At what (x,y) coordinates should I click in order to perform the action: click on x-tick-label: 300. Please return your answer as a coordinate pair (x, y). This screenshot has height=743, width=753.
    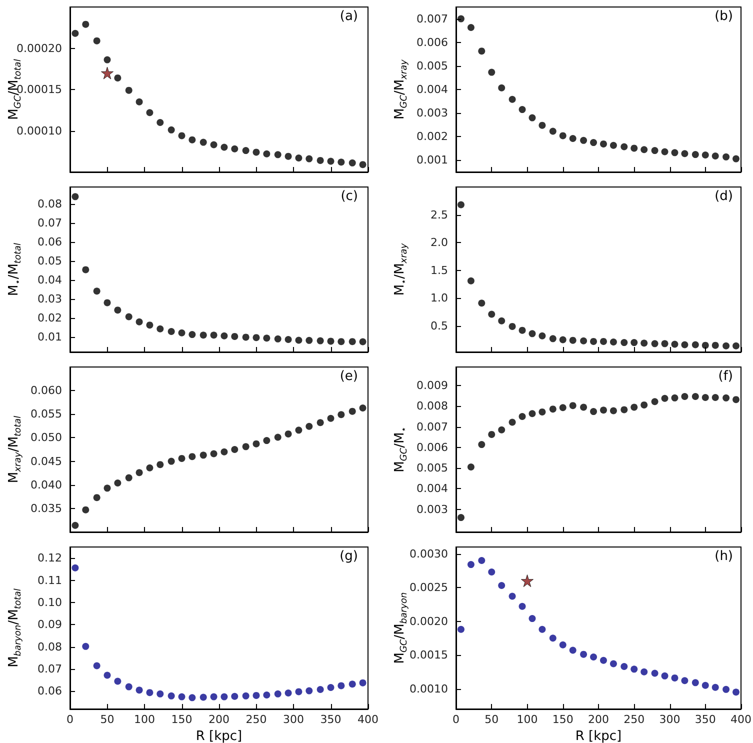
    Looking at the image, I should click on (293, 719).